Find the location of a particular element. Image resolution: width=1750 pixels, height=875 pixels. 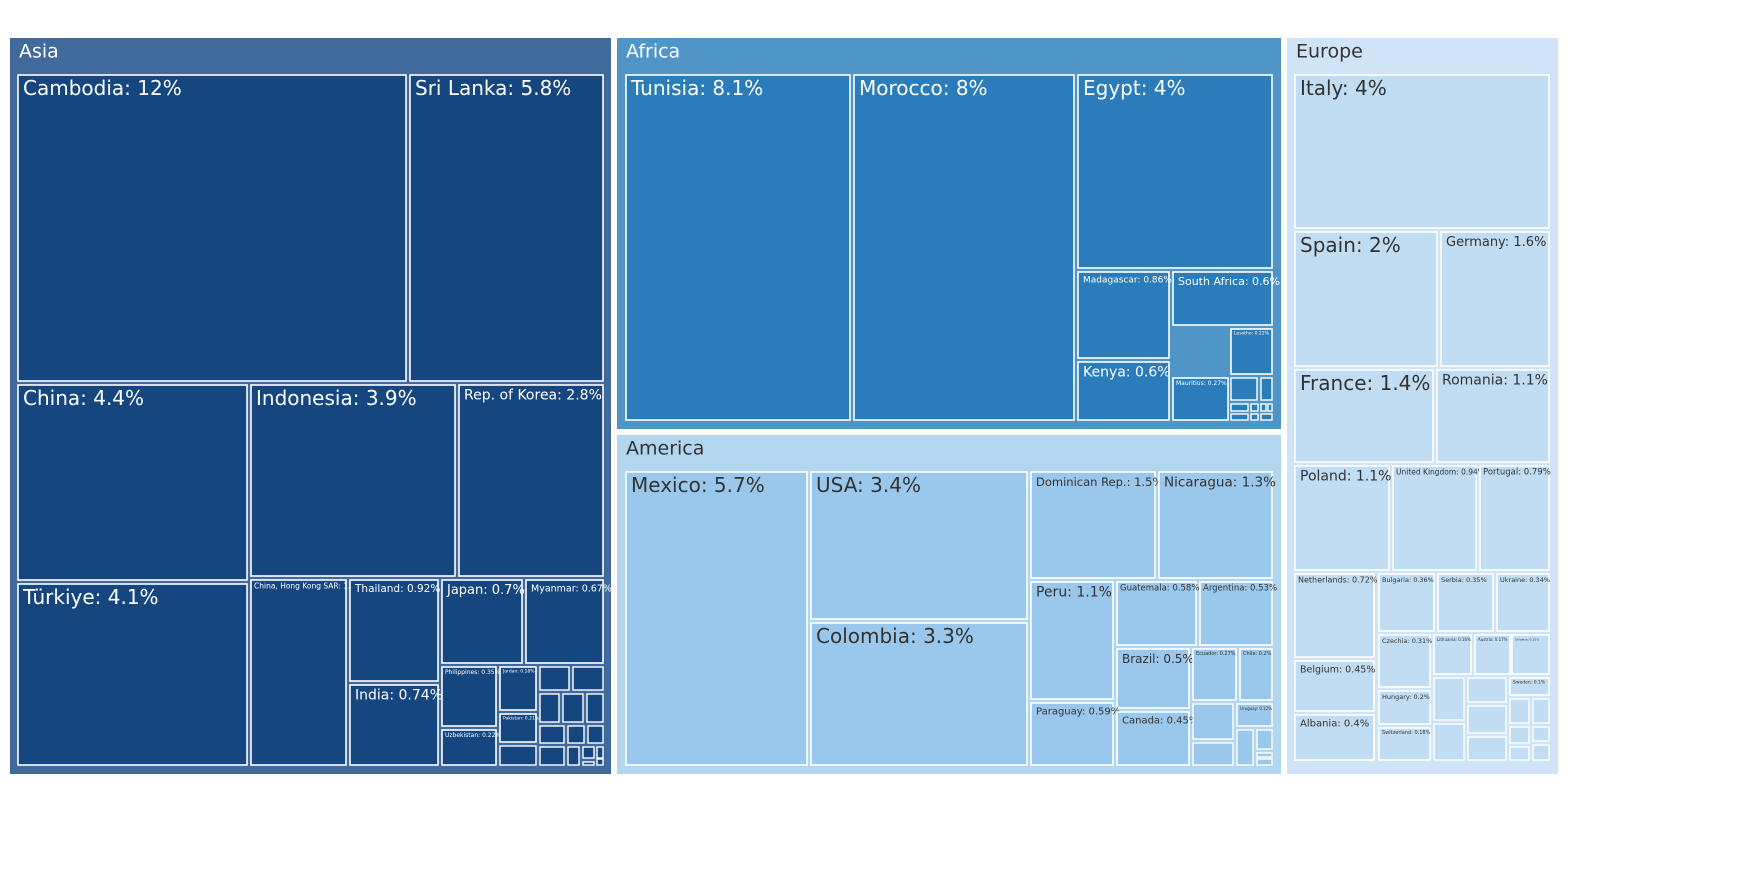

tile-argentina is located at coordinates (1236, 613).